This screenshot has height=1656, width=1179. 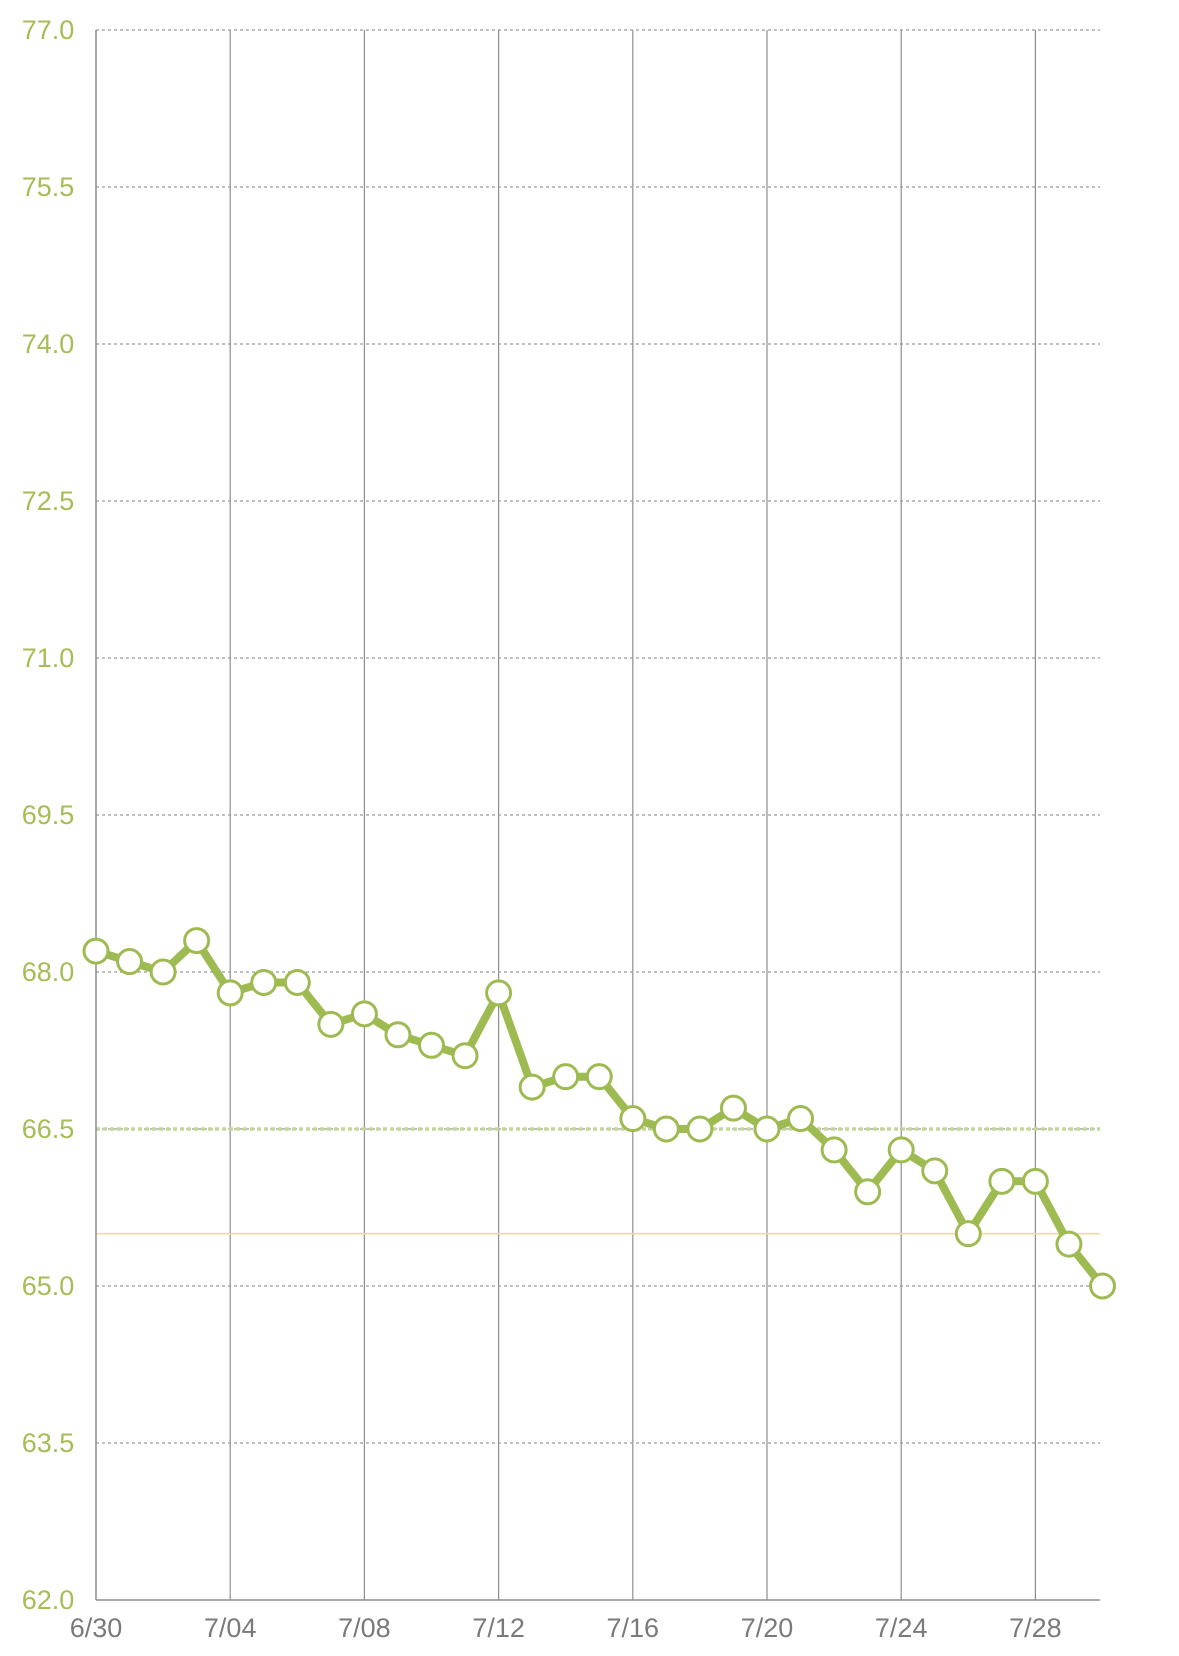 What do you see at coordinates (598, 1181) in the screenshot?
I see `reference-lines` at bounding box center [598, 1181].